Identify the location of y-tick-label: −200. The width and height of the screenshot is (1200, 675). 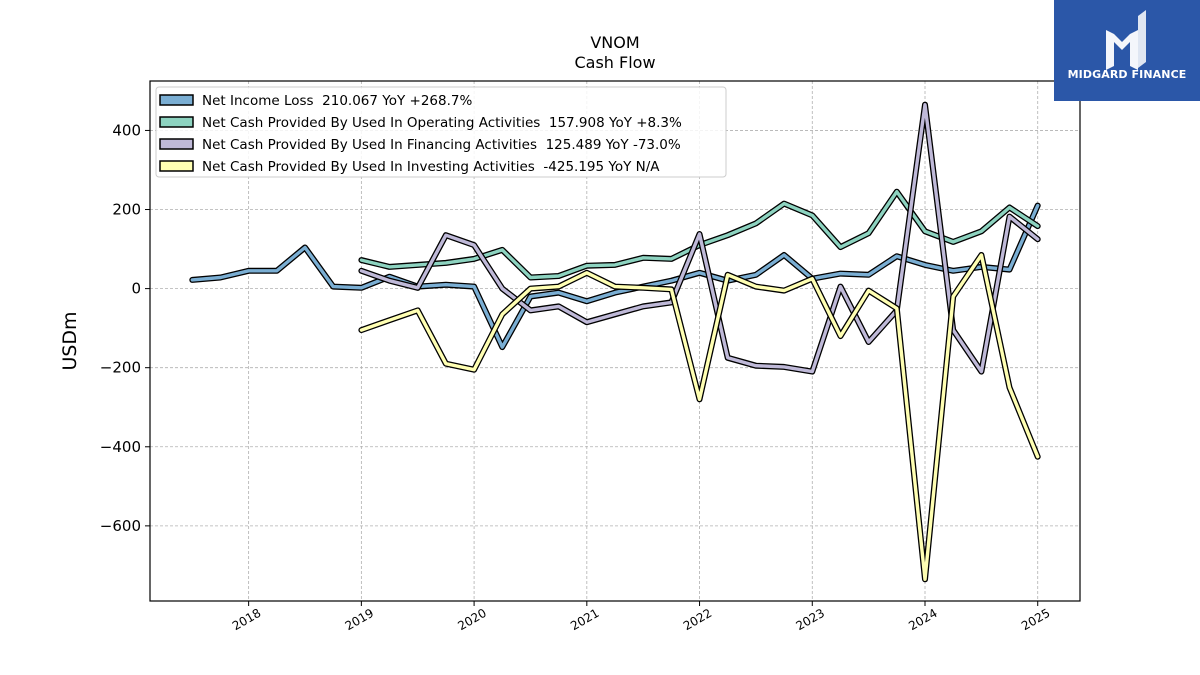
(120, 368).